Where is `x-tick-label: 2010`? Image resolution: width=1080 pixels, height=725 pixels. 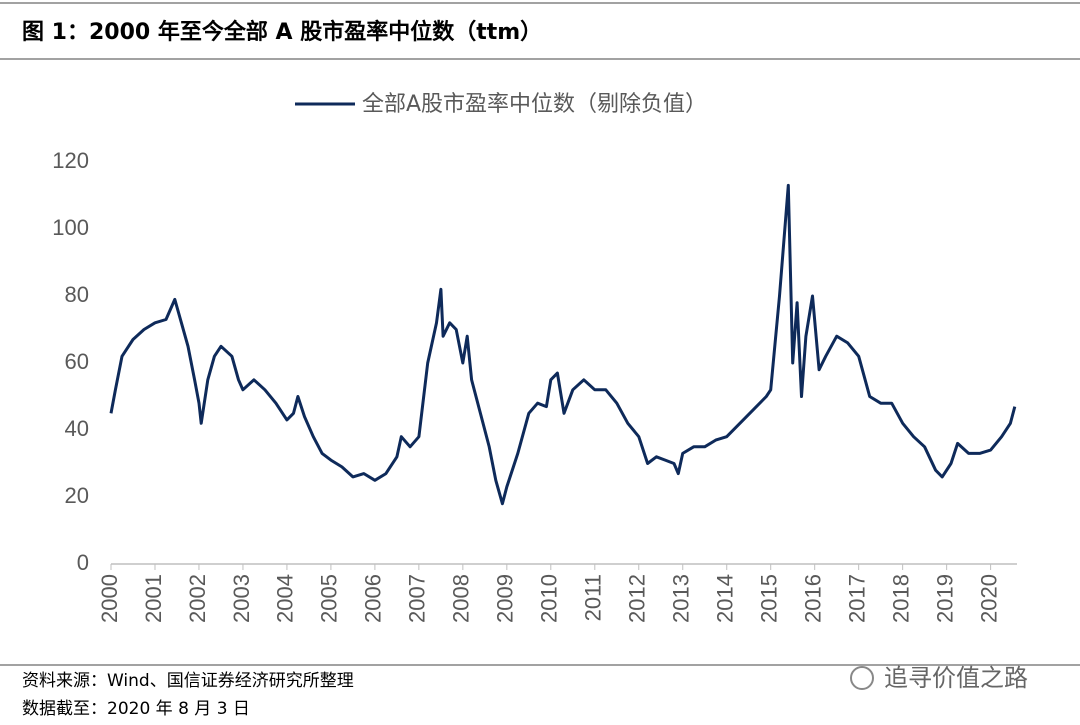 x-tick-label: 2010 is located at coordinates (549, 598).